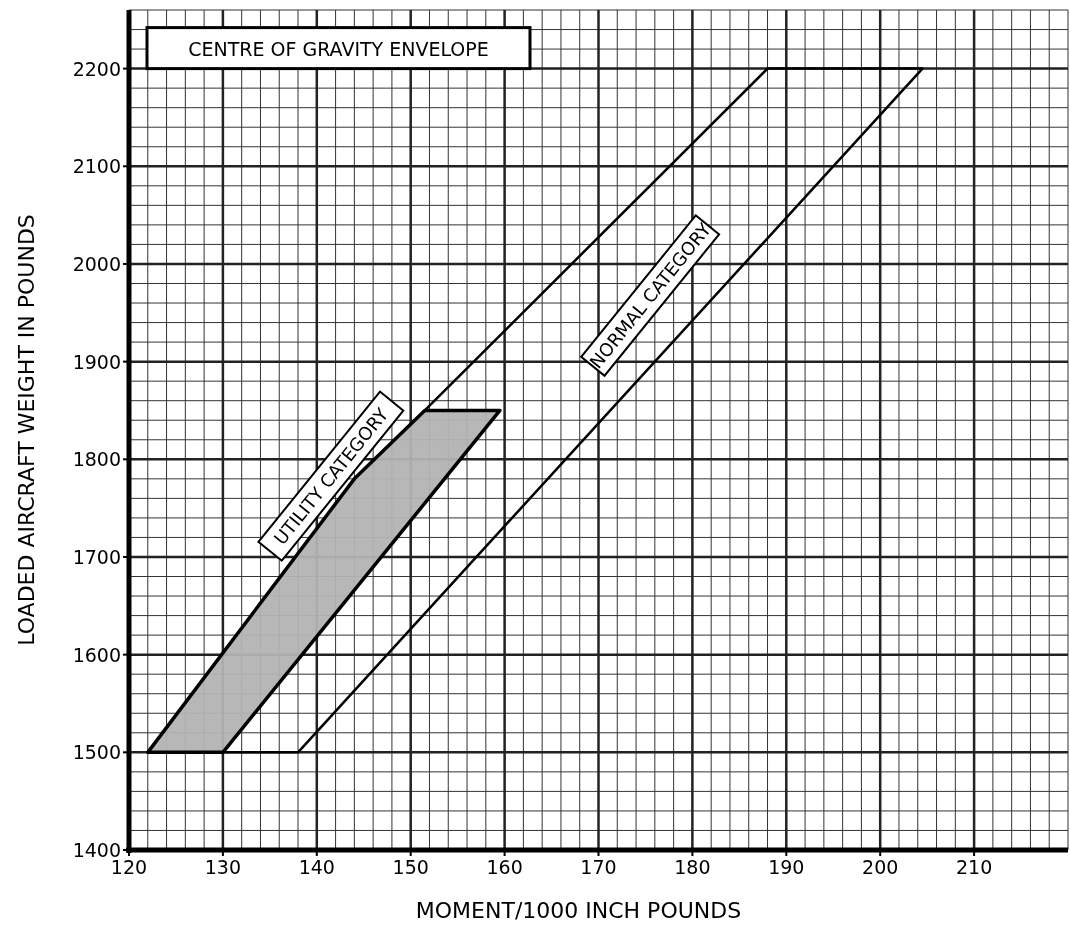 This screenshot has height=930, width=1070. Describe the element at coordinates (96, 556) in the screenshot. I see `y-tick-label: 1700` at that location.